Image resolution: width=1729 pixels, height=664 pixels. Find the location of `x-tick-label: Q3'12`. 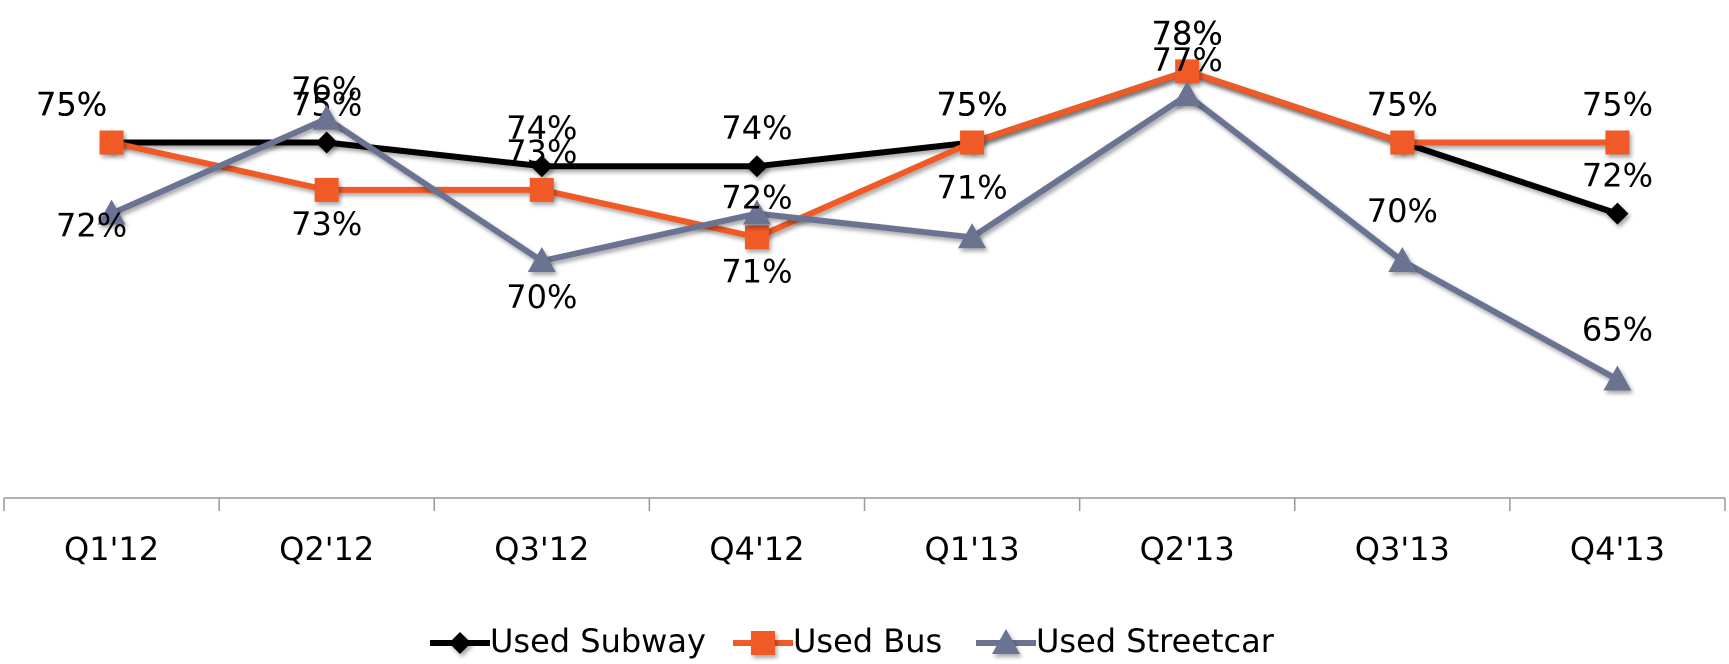

x-tick-label: Q3'12 is located at coordinates (541, 549).